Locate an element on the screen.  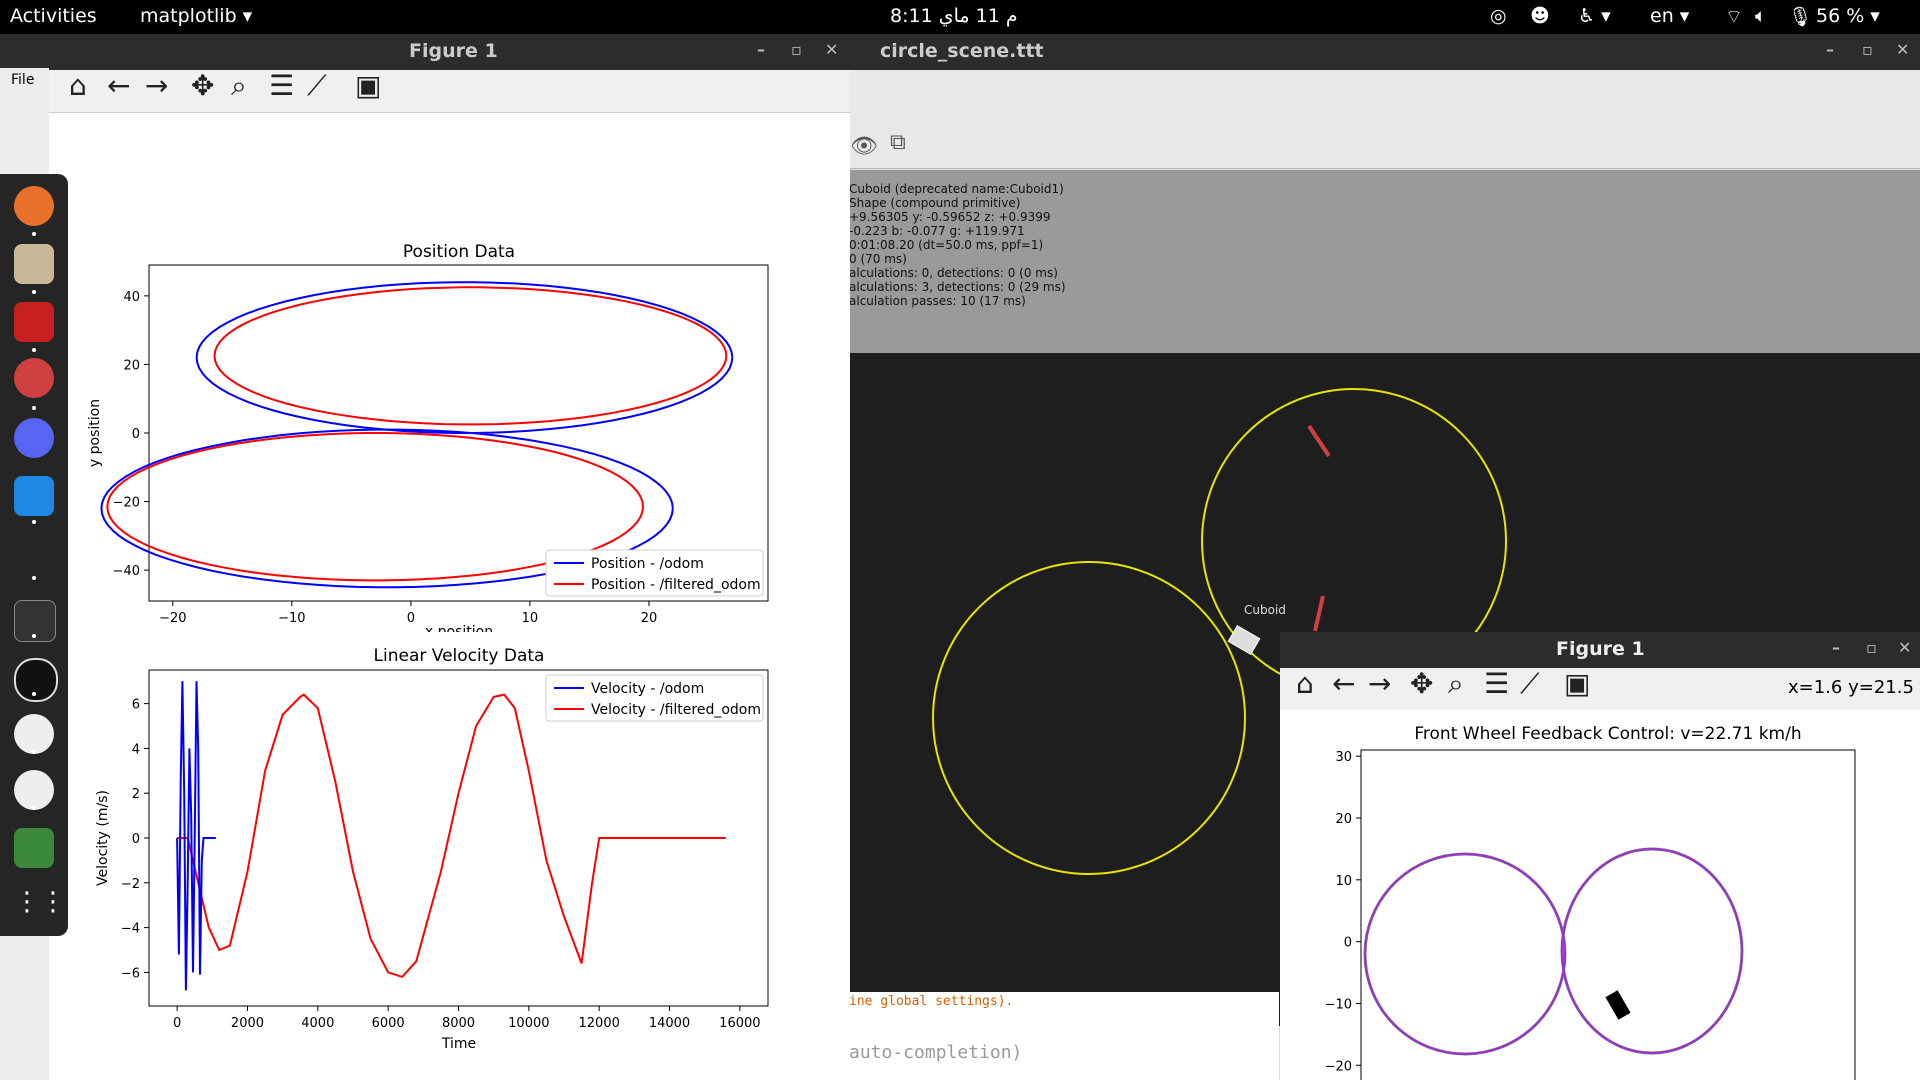
object-label: Cuboid is located at coordinates (1265, 610).